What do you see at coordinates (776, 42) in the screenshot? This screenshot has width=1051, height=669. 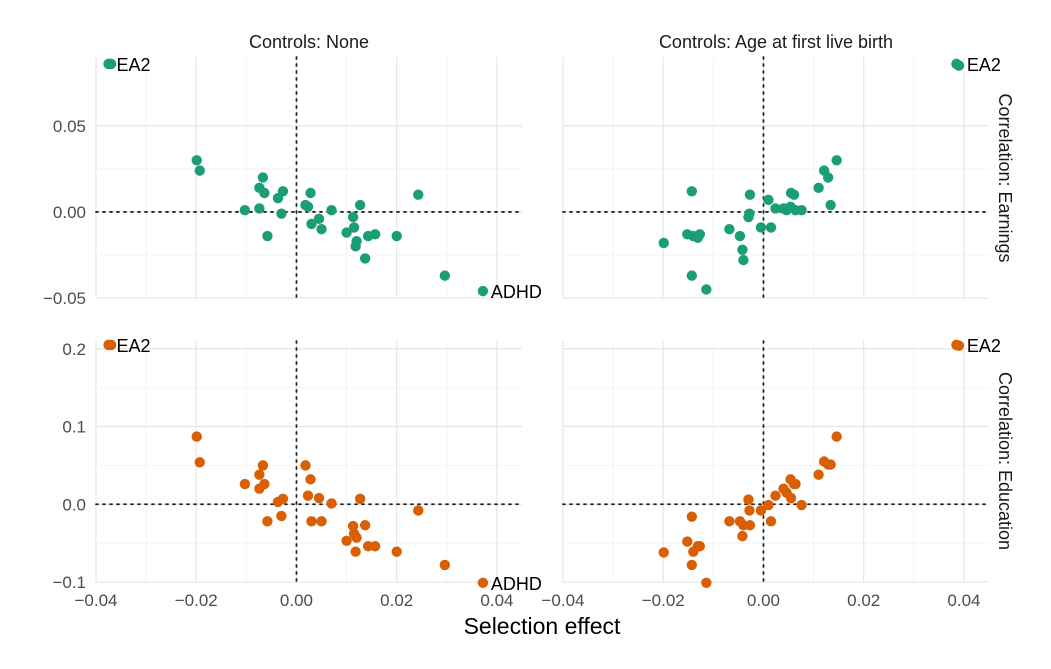 I see `column-strip-label: Controls: Age at first live birth` at bounding box center [776, 42].